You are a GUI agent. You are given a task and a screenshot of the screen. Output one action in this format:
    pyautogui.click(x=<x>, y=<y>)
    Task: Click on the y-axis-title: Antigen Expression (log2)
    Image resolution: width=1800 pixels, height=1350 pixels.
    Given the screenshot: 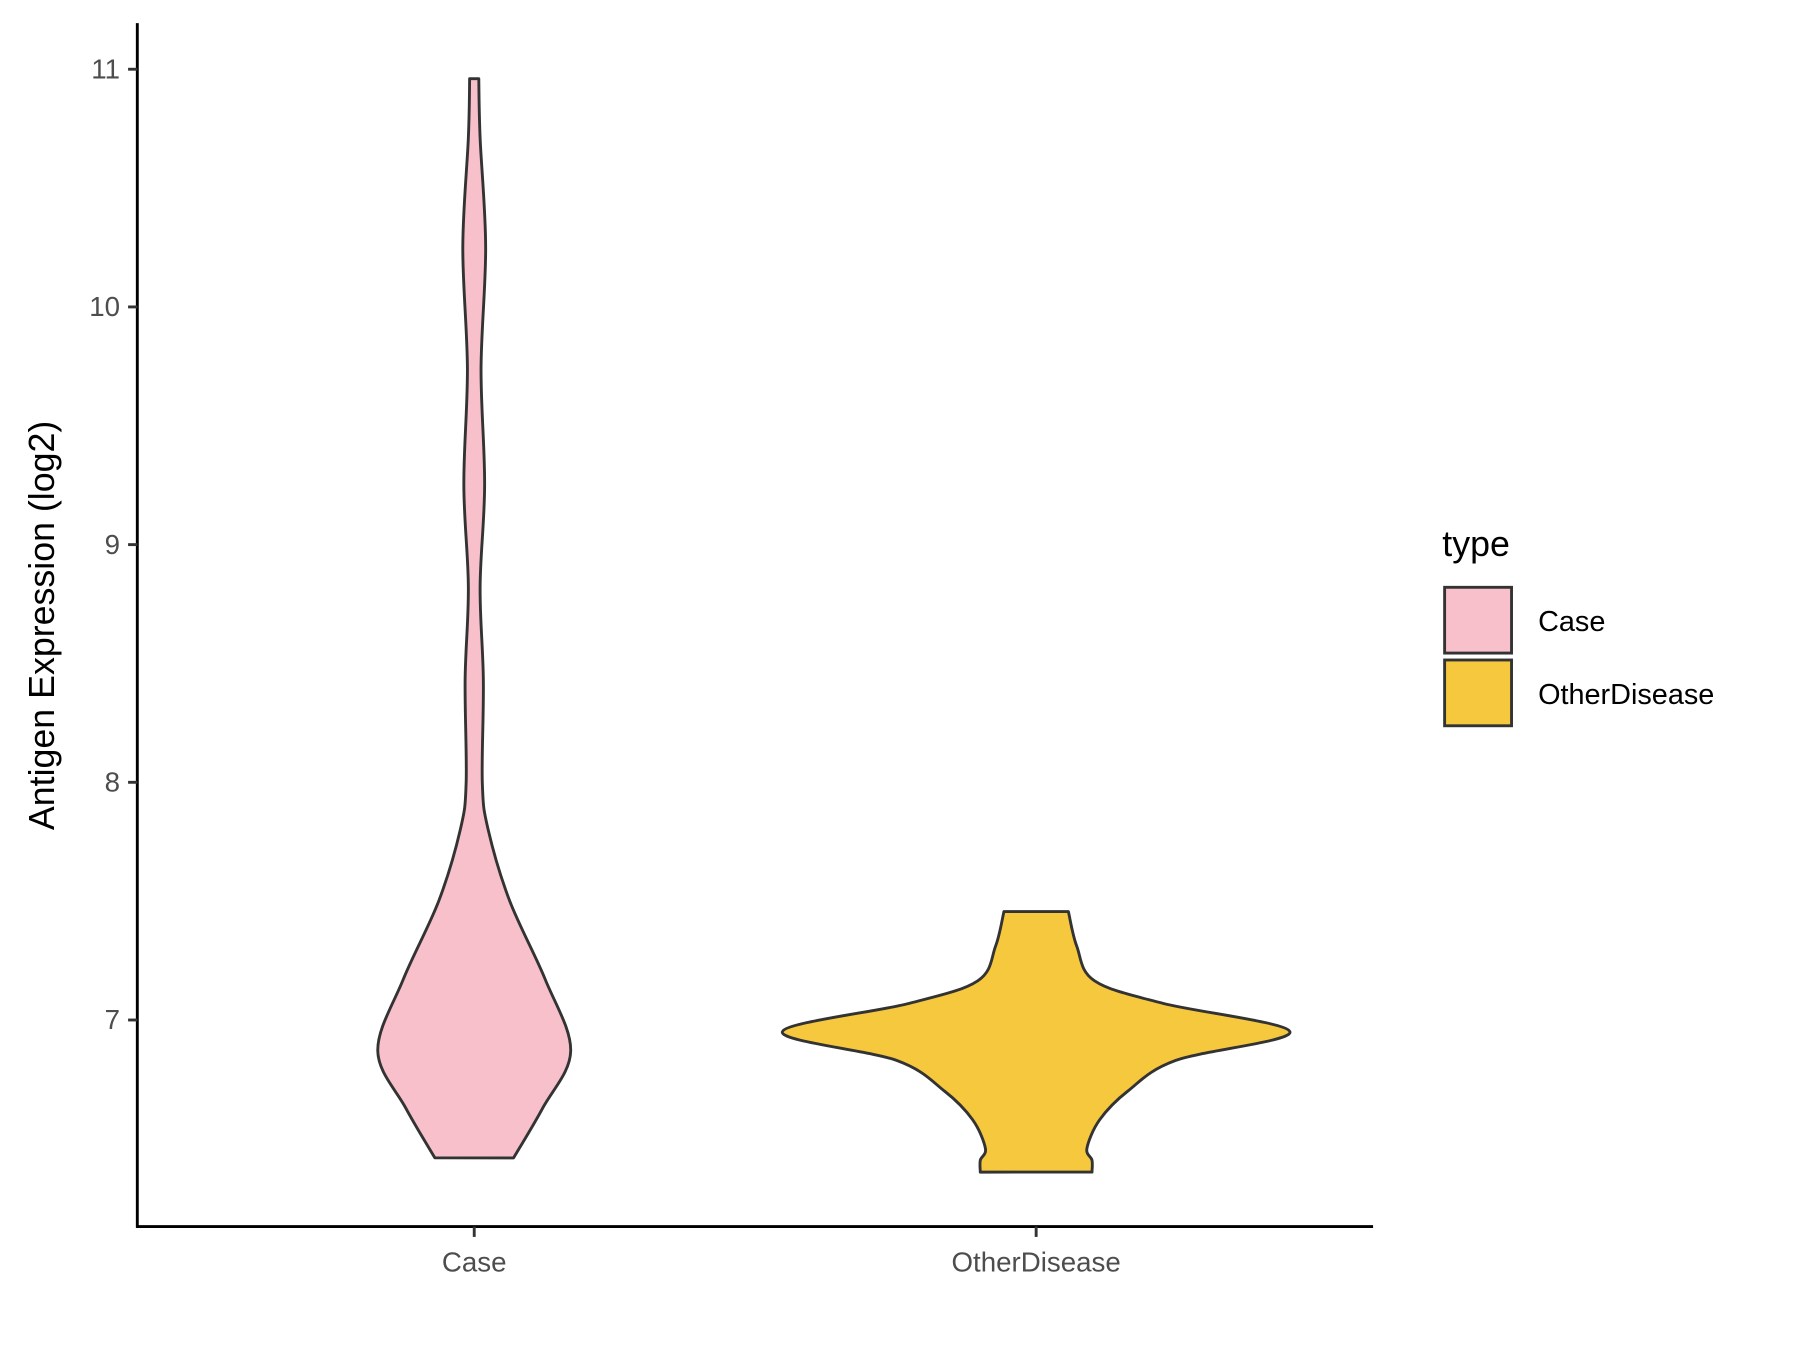 What is the action you would take?
    pyautogui.click(x=42, y=625)
    